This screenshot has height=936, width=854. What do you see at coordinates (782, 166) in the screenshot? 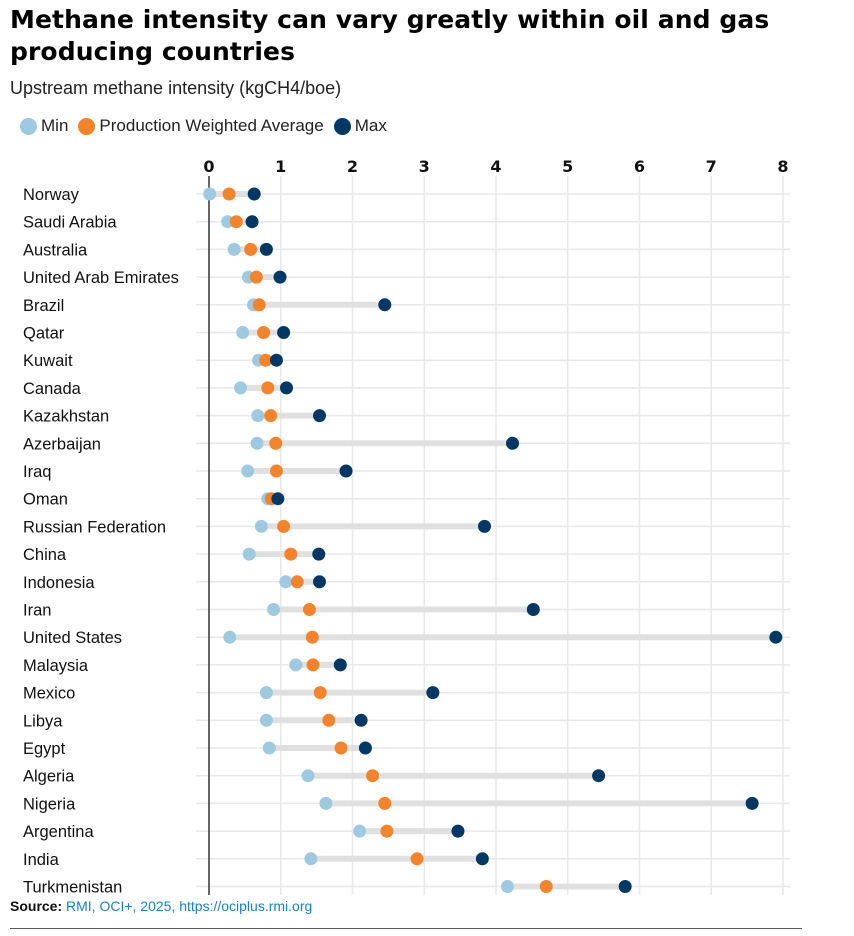
I see `x-tick-label: 8` at bounding box center [782, 166].